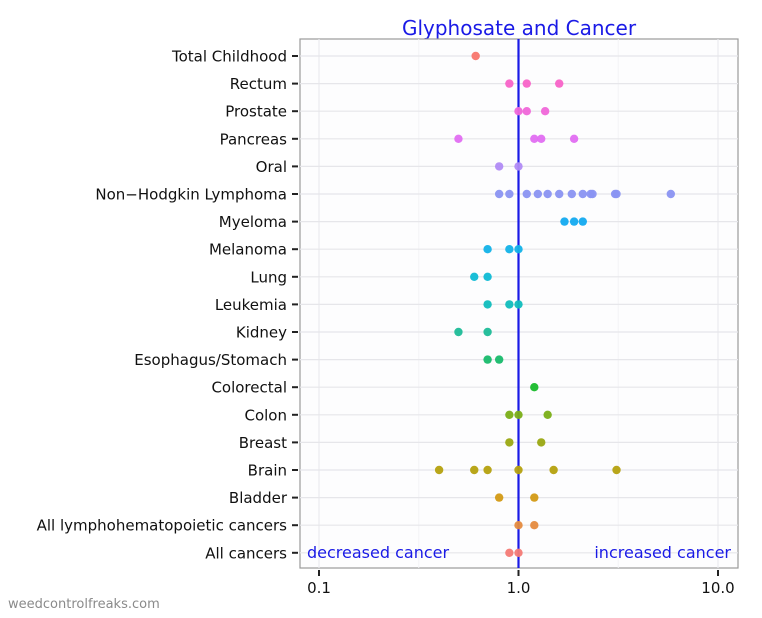  Describe the element at coordinates (519, 588) in the screenshot. I see `x-tick-label: 1.0` at that location.